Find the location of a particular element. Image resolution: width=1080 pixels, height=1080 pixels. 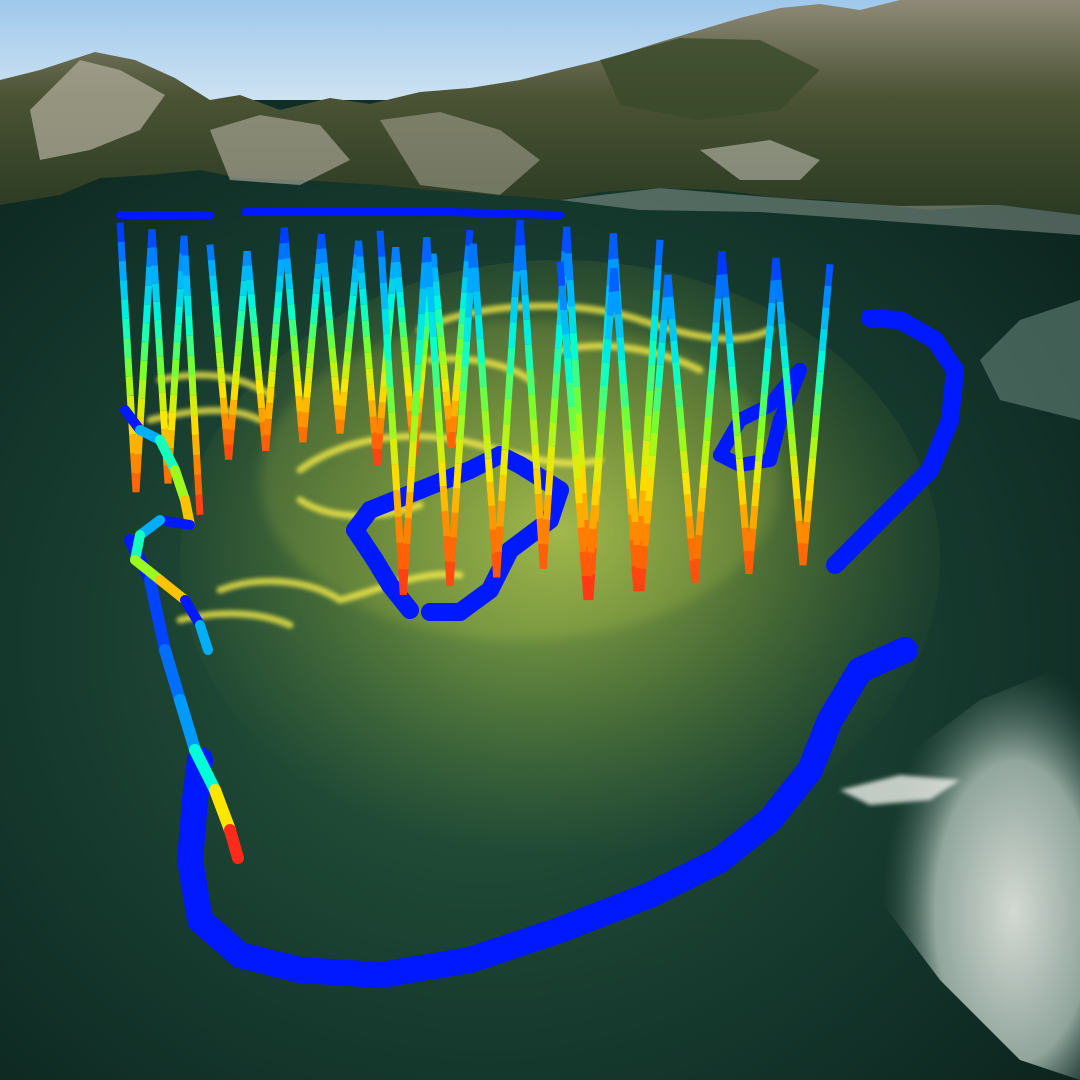

track-segment-right-loop is located at coordinates (885, 319).